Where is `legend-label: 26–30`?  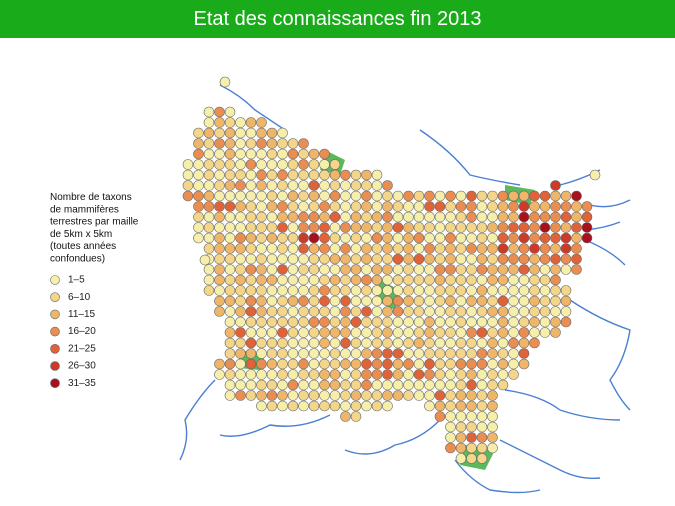
legend-label: 26–30 is located at coordinates (82, 366).